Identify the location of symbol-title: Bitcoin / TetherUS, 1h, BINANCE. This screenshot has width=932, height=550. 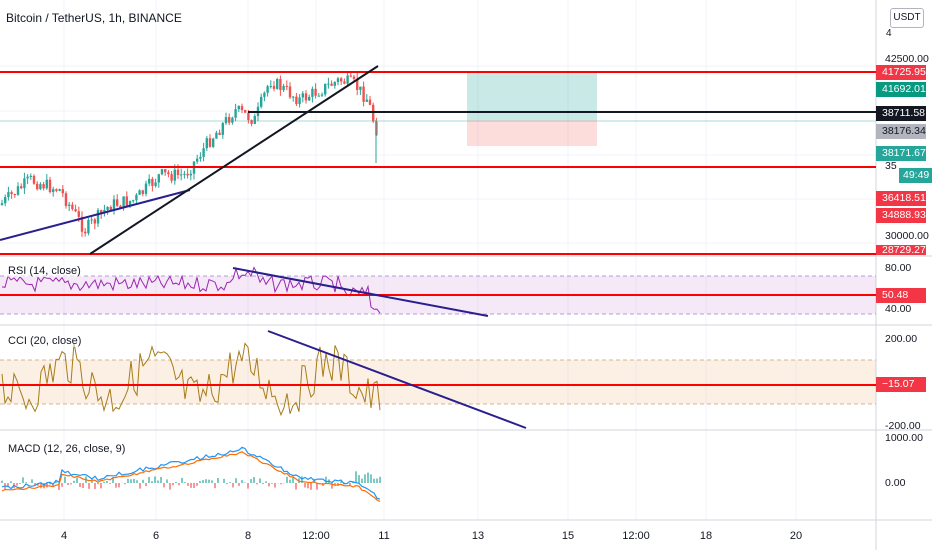
(94, 18).